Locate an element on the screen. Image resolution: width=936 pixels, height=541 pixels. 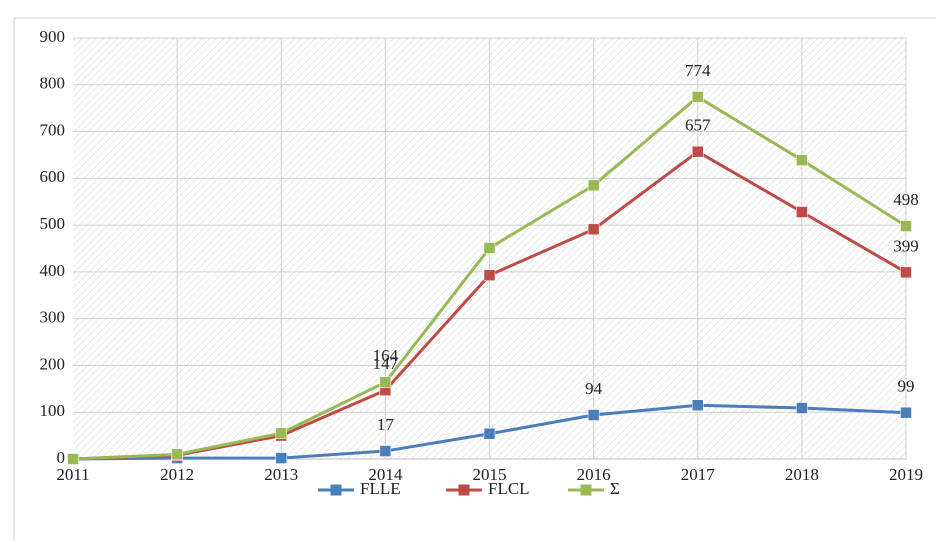
data-label: 498 is located at coordinates (906, 199).